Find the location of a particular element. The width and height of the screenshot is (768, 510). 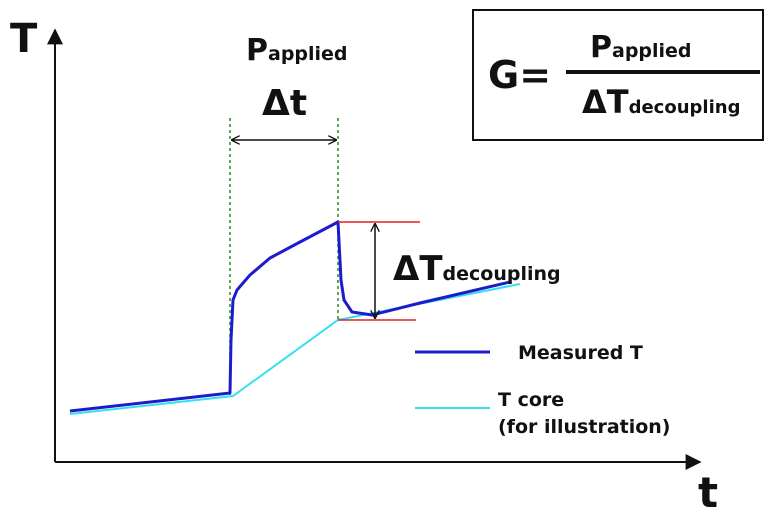

power-label: Papplied is located at coordinates (297, 50).